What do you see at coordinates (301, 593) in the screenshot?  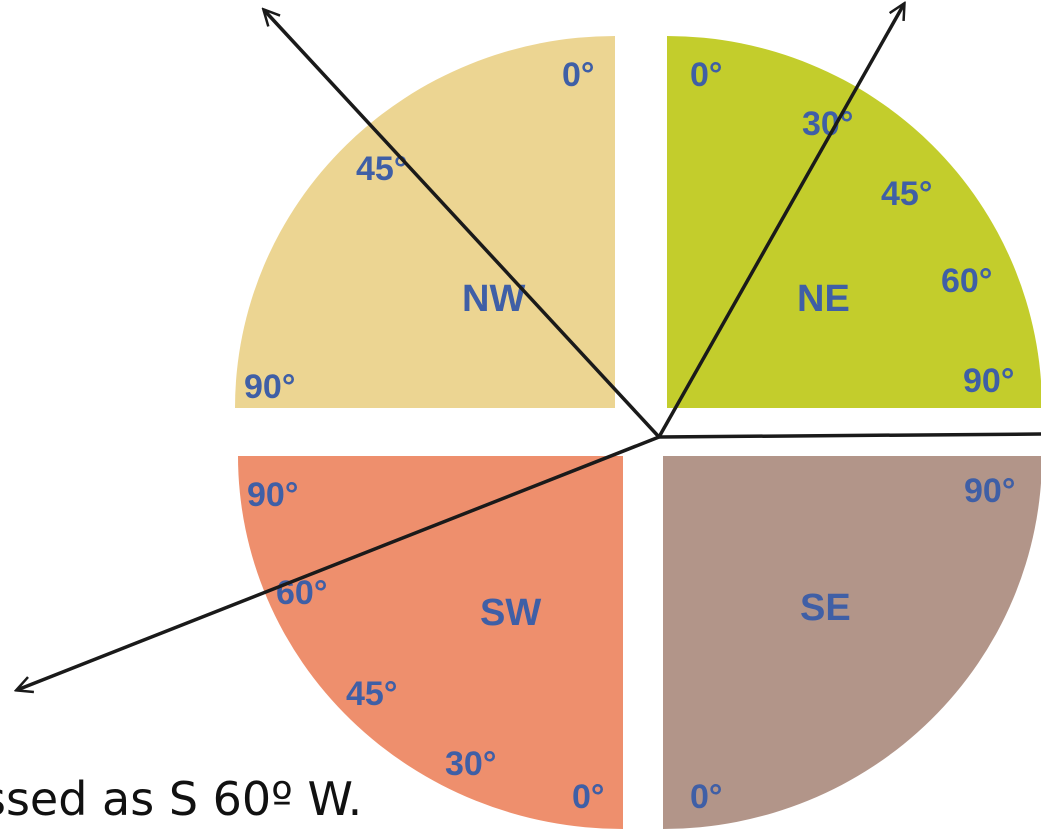 I see `sw-label-60: 60°` at bounding box center [301, 593].